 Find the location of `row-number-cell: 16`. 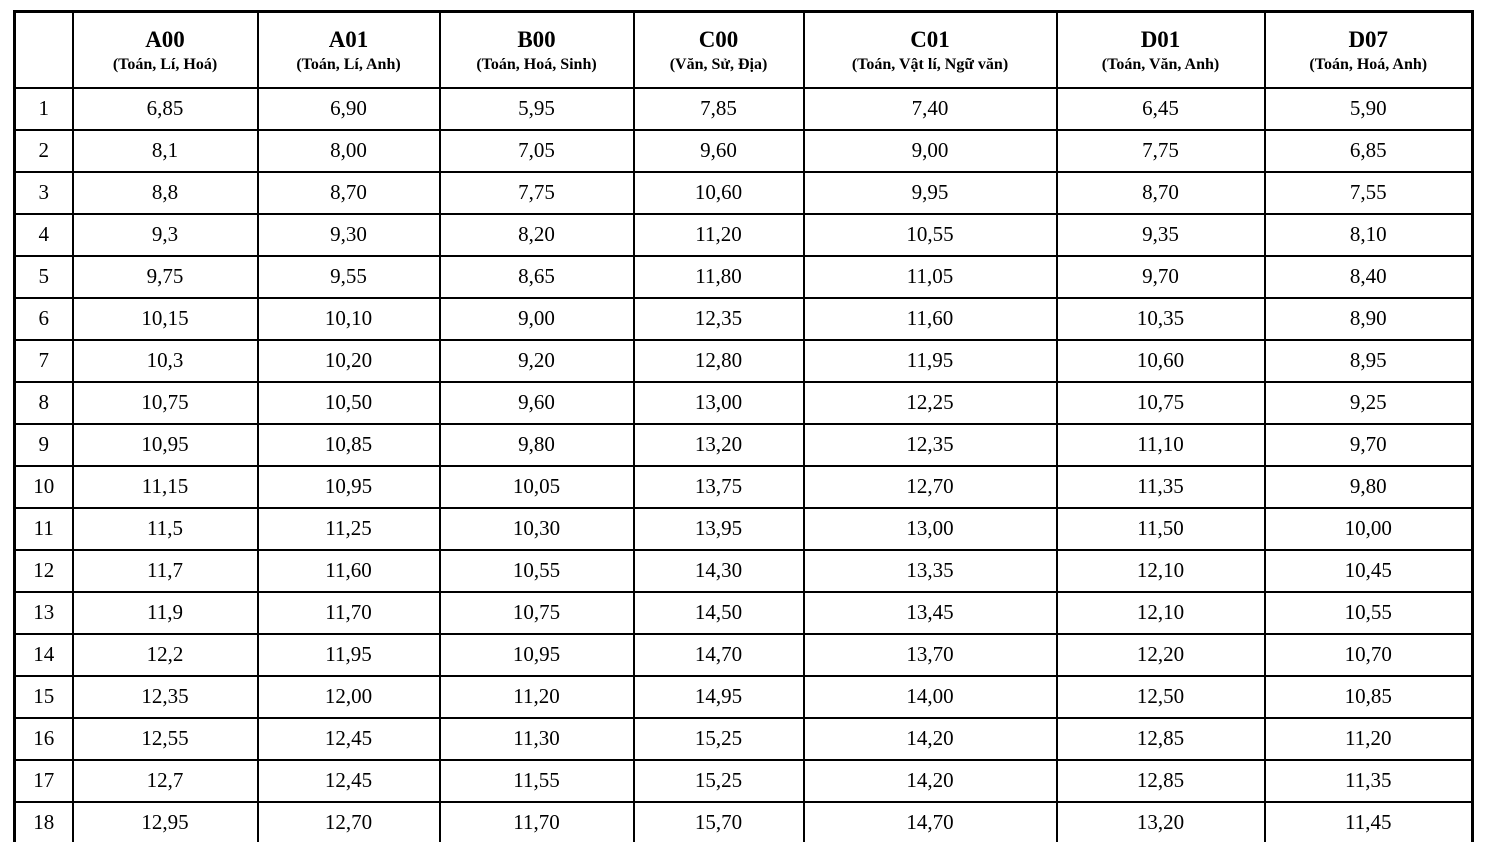

row-number-cell: 16 is located at coordinates (43, 738).